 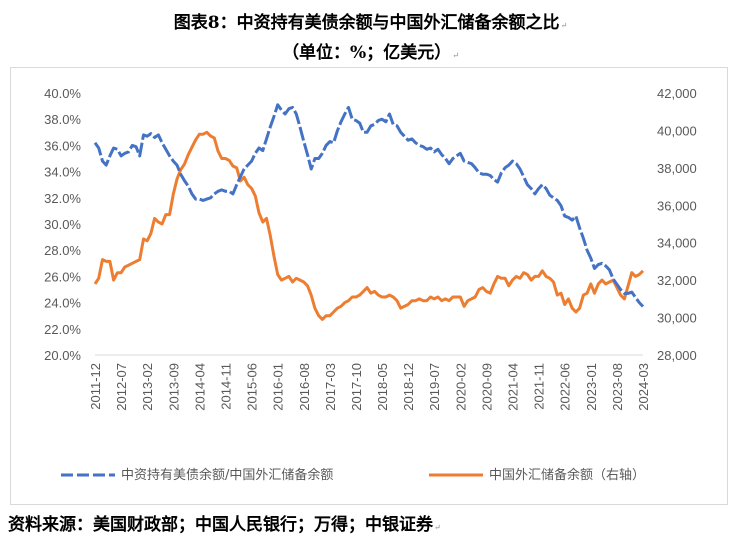 I want to click on x-tick-label: 2017-10, so click(x=356, y=387).